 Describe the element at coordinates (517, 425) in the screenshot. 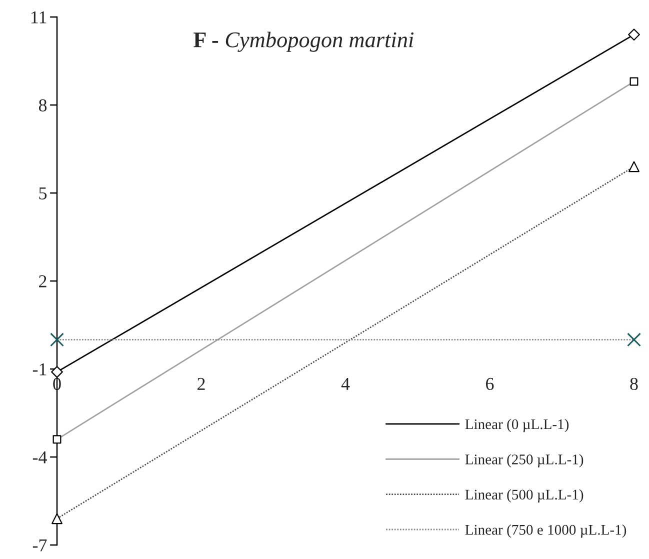

I see `legend-label: Linear (0 µL.L-1)` at that location.